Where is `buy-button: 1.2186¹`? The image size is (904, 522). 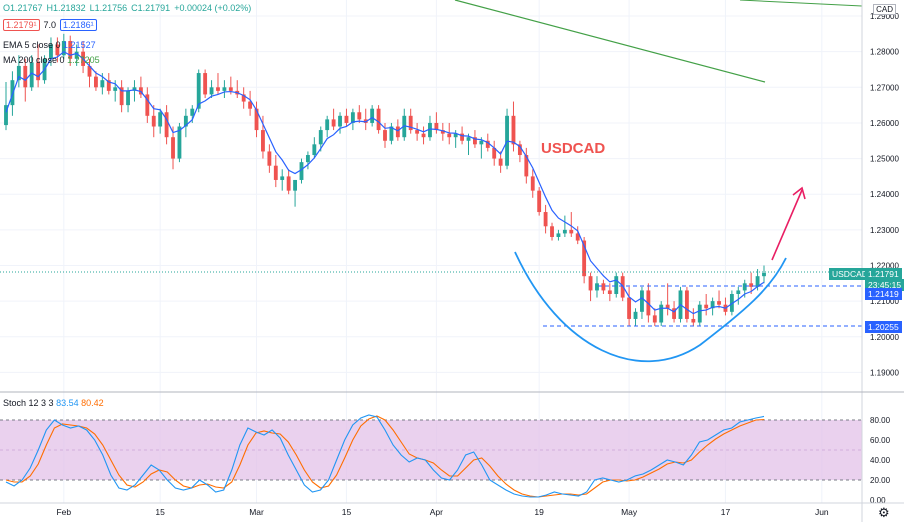 buy-button: 1.2186¹ is located at coordinates (78, 25).